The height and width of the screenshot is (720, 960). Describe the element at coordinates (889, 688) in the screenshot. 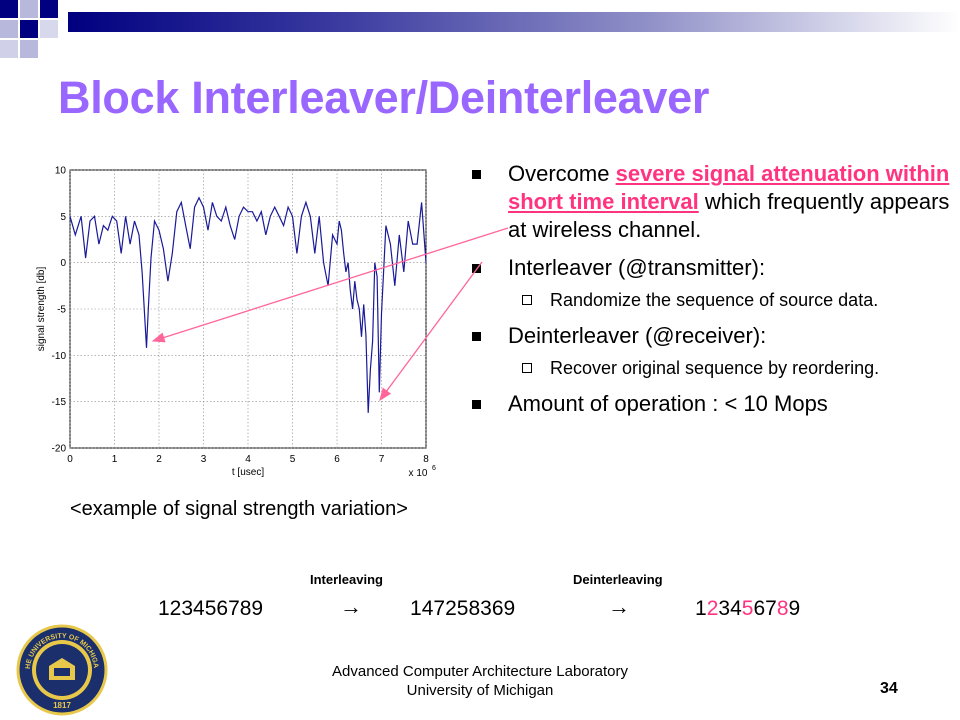

I see `page-number: 34` at that location.